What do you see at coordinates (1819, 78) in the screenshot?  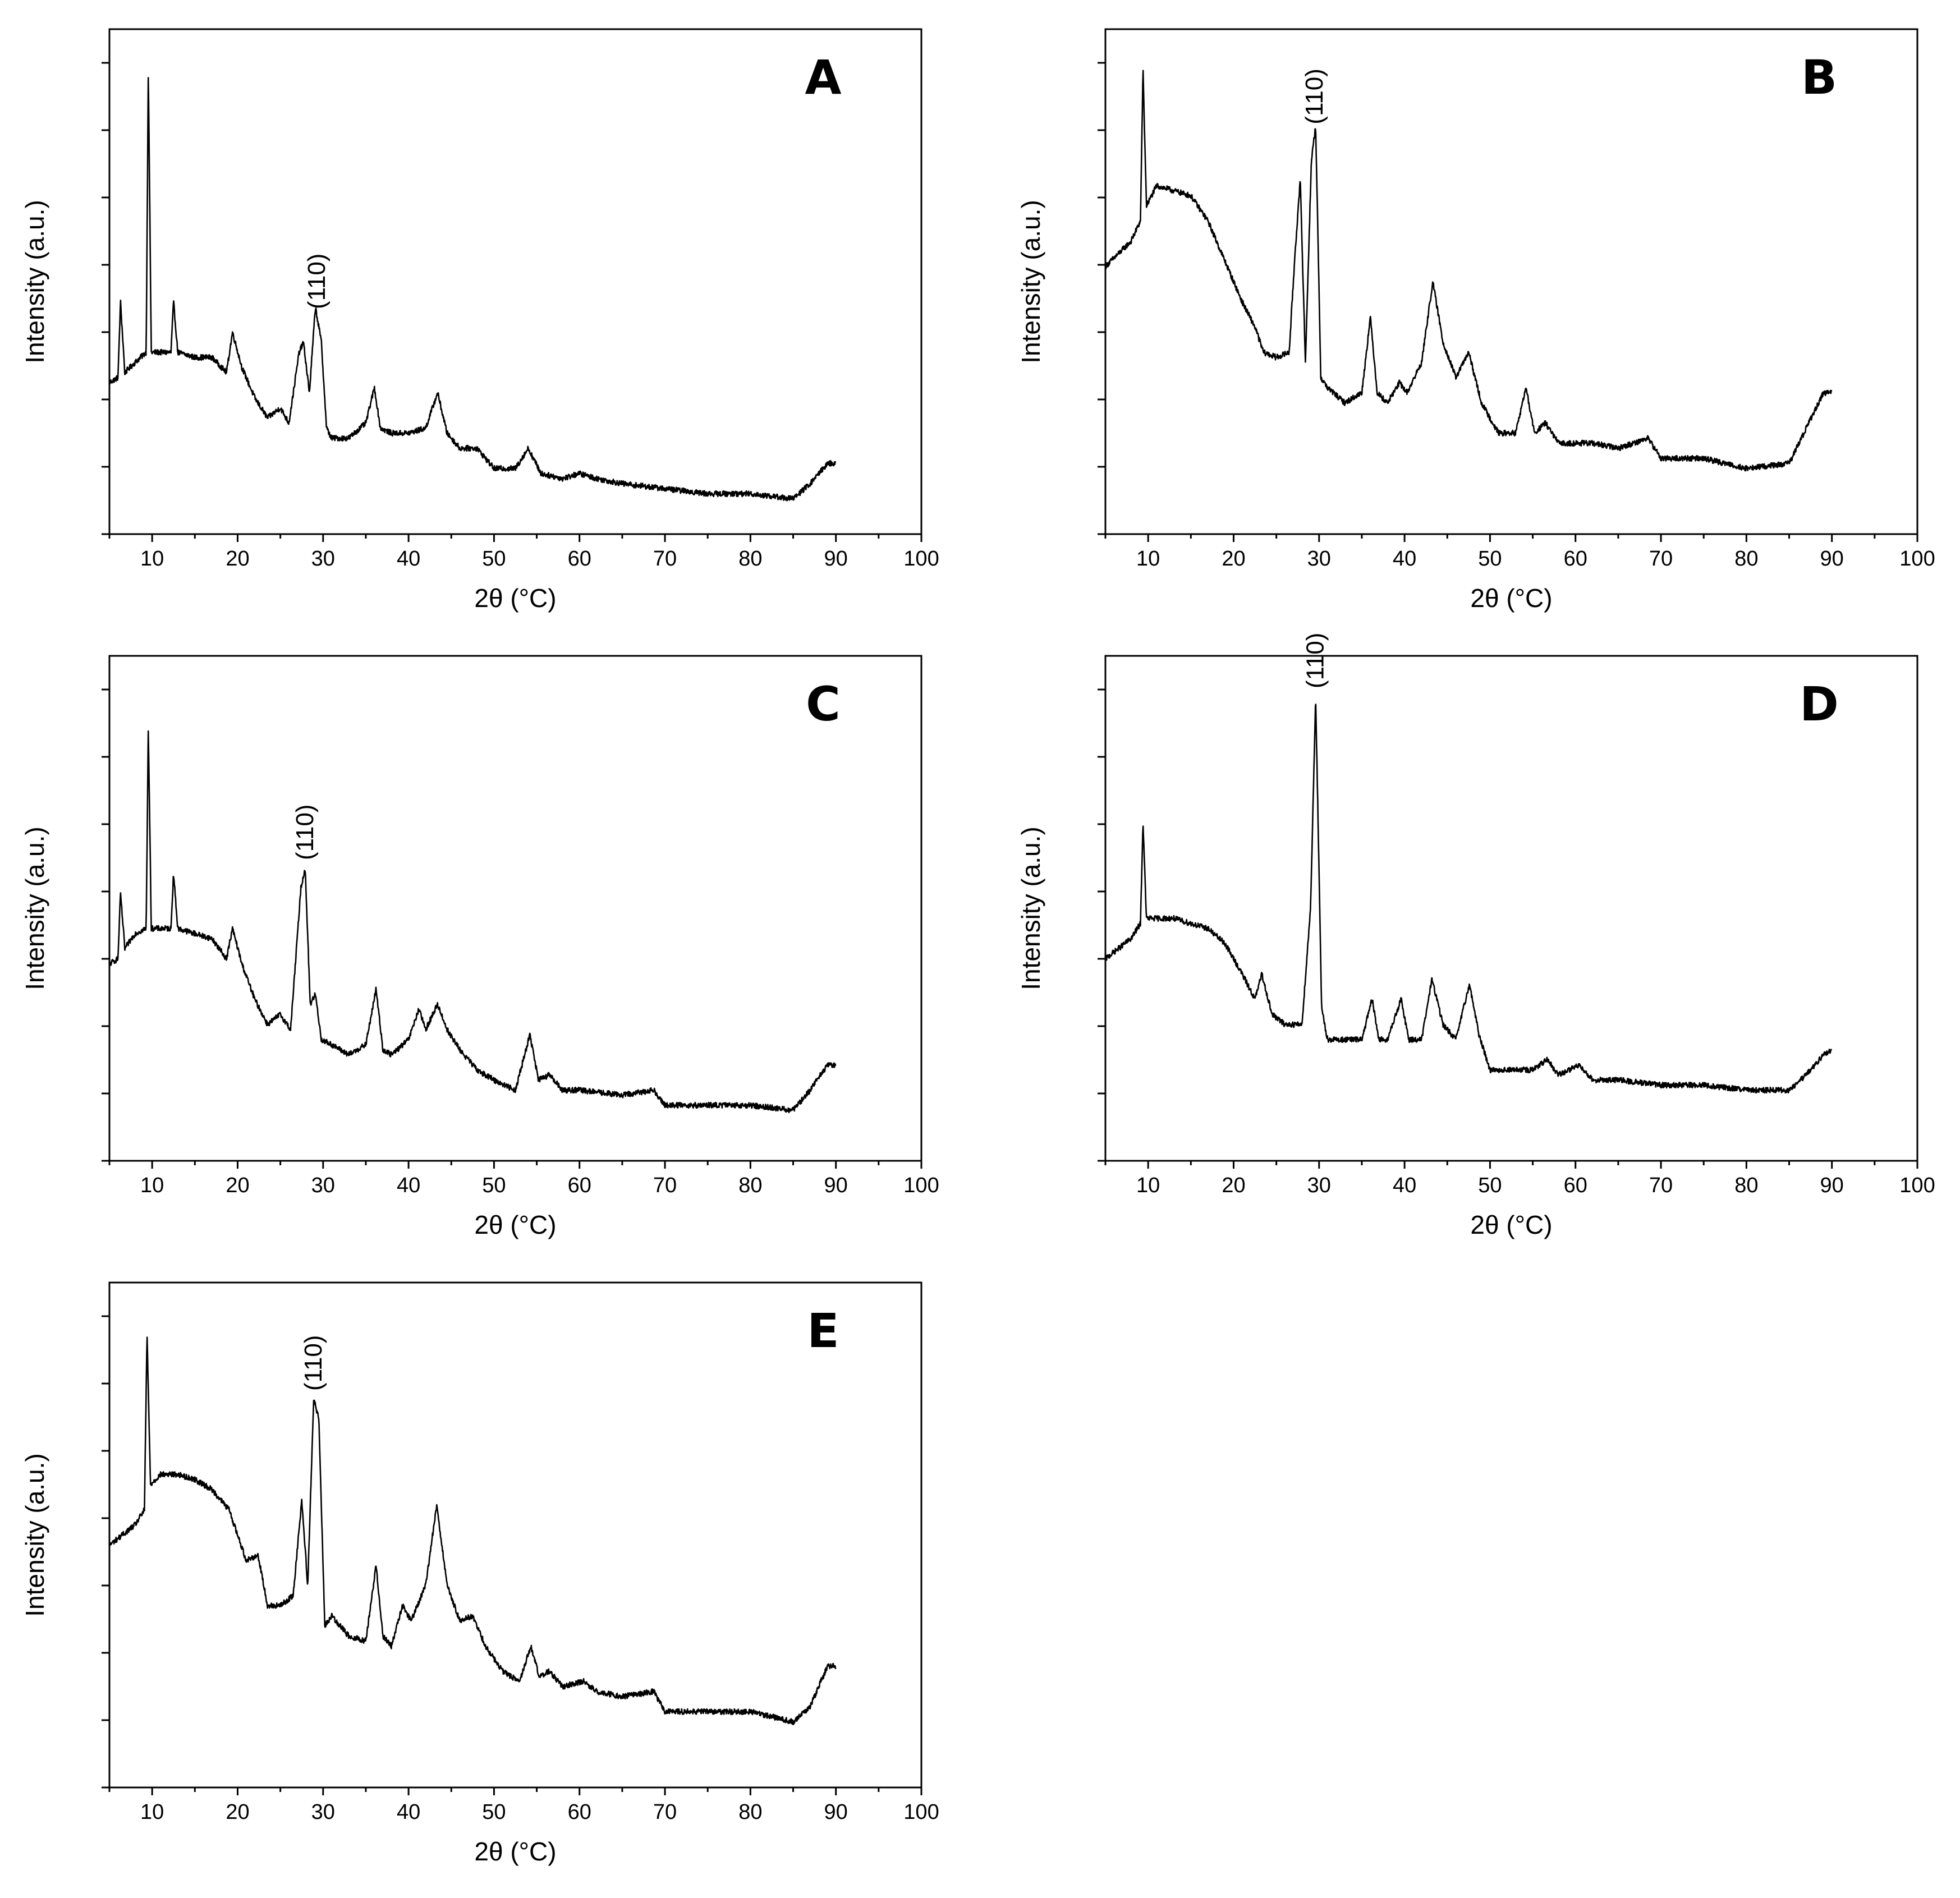 I see `panel-letter: B` at bounding box center [1819, 78].